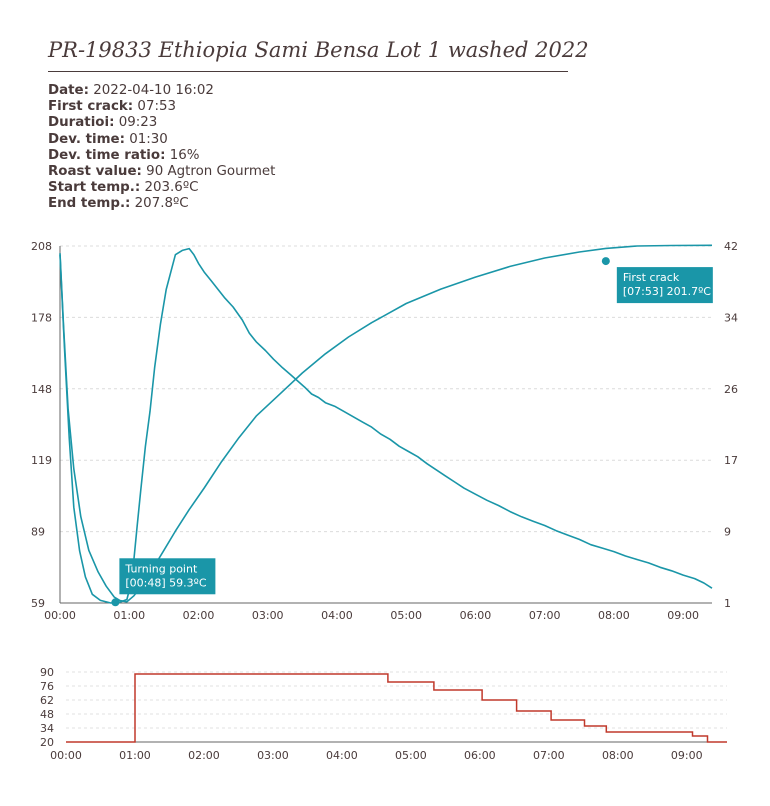  I want to click on detail-value: 16%, so click(184, 155).